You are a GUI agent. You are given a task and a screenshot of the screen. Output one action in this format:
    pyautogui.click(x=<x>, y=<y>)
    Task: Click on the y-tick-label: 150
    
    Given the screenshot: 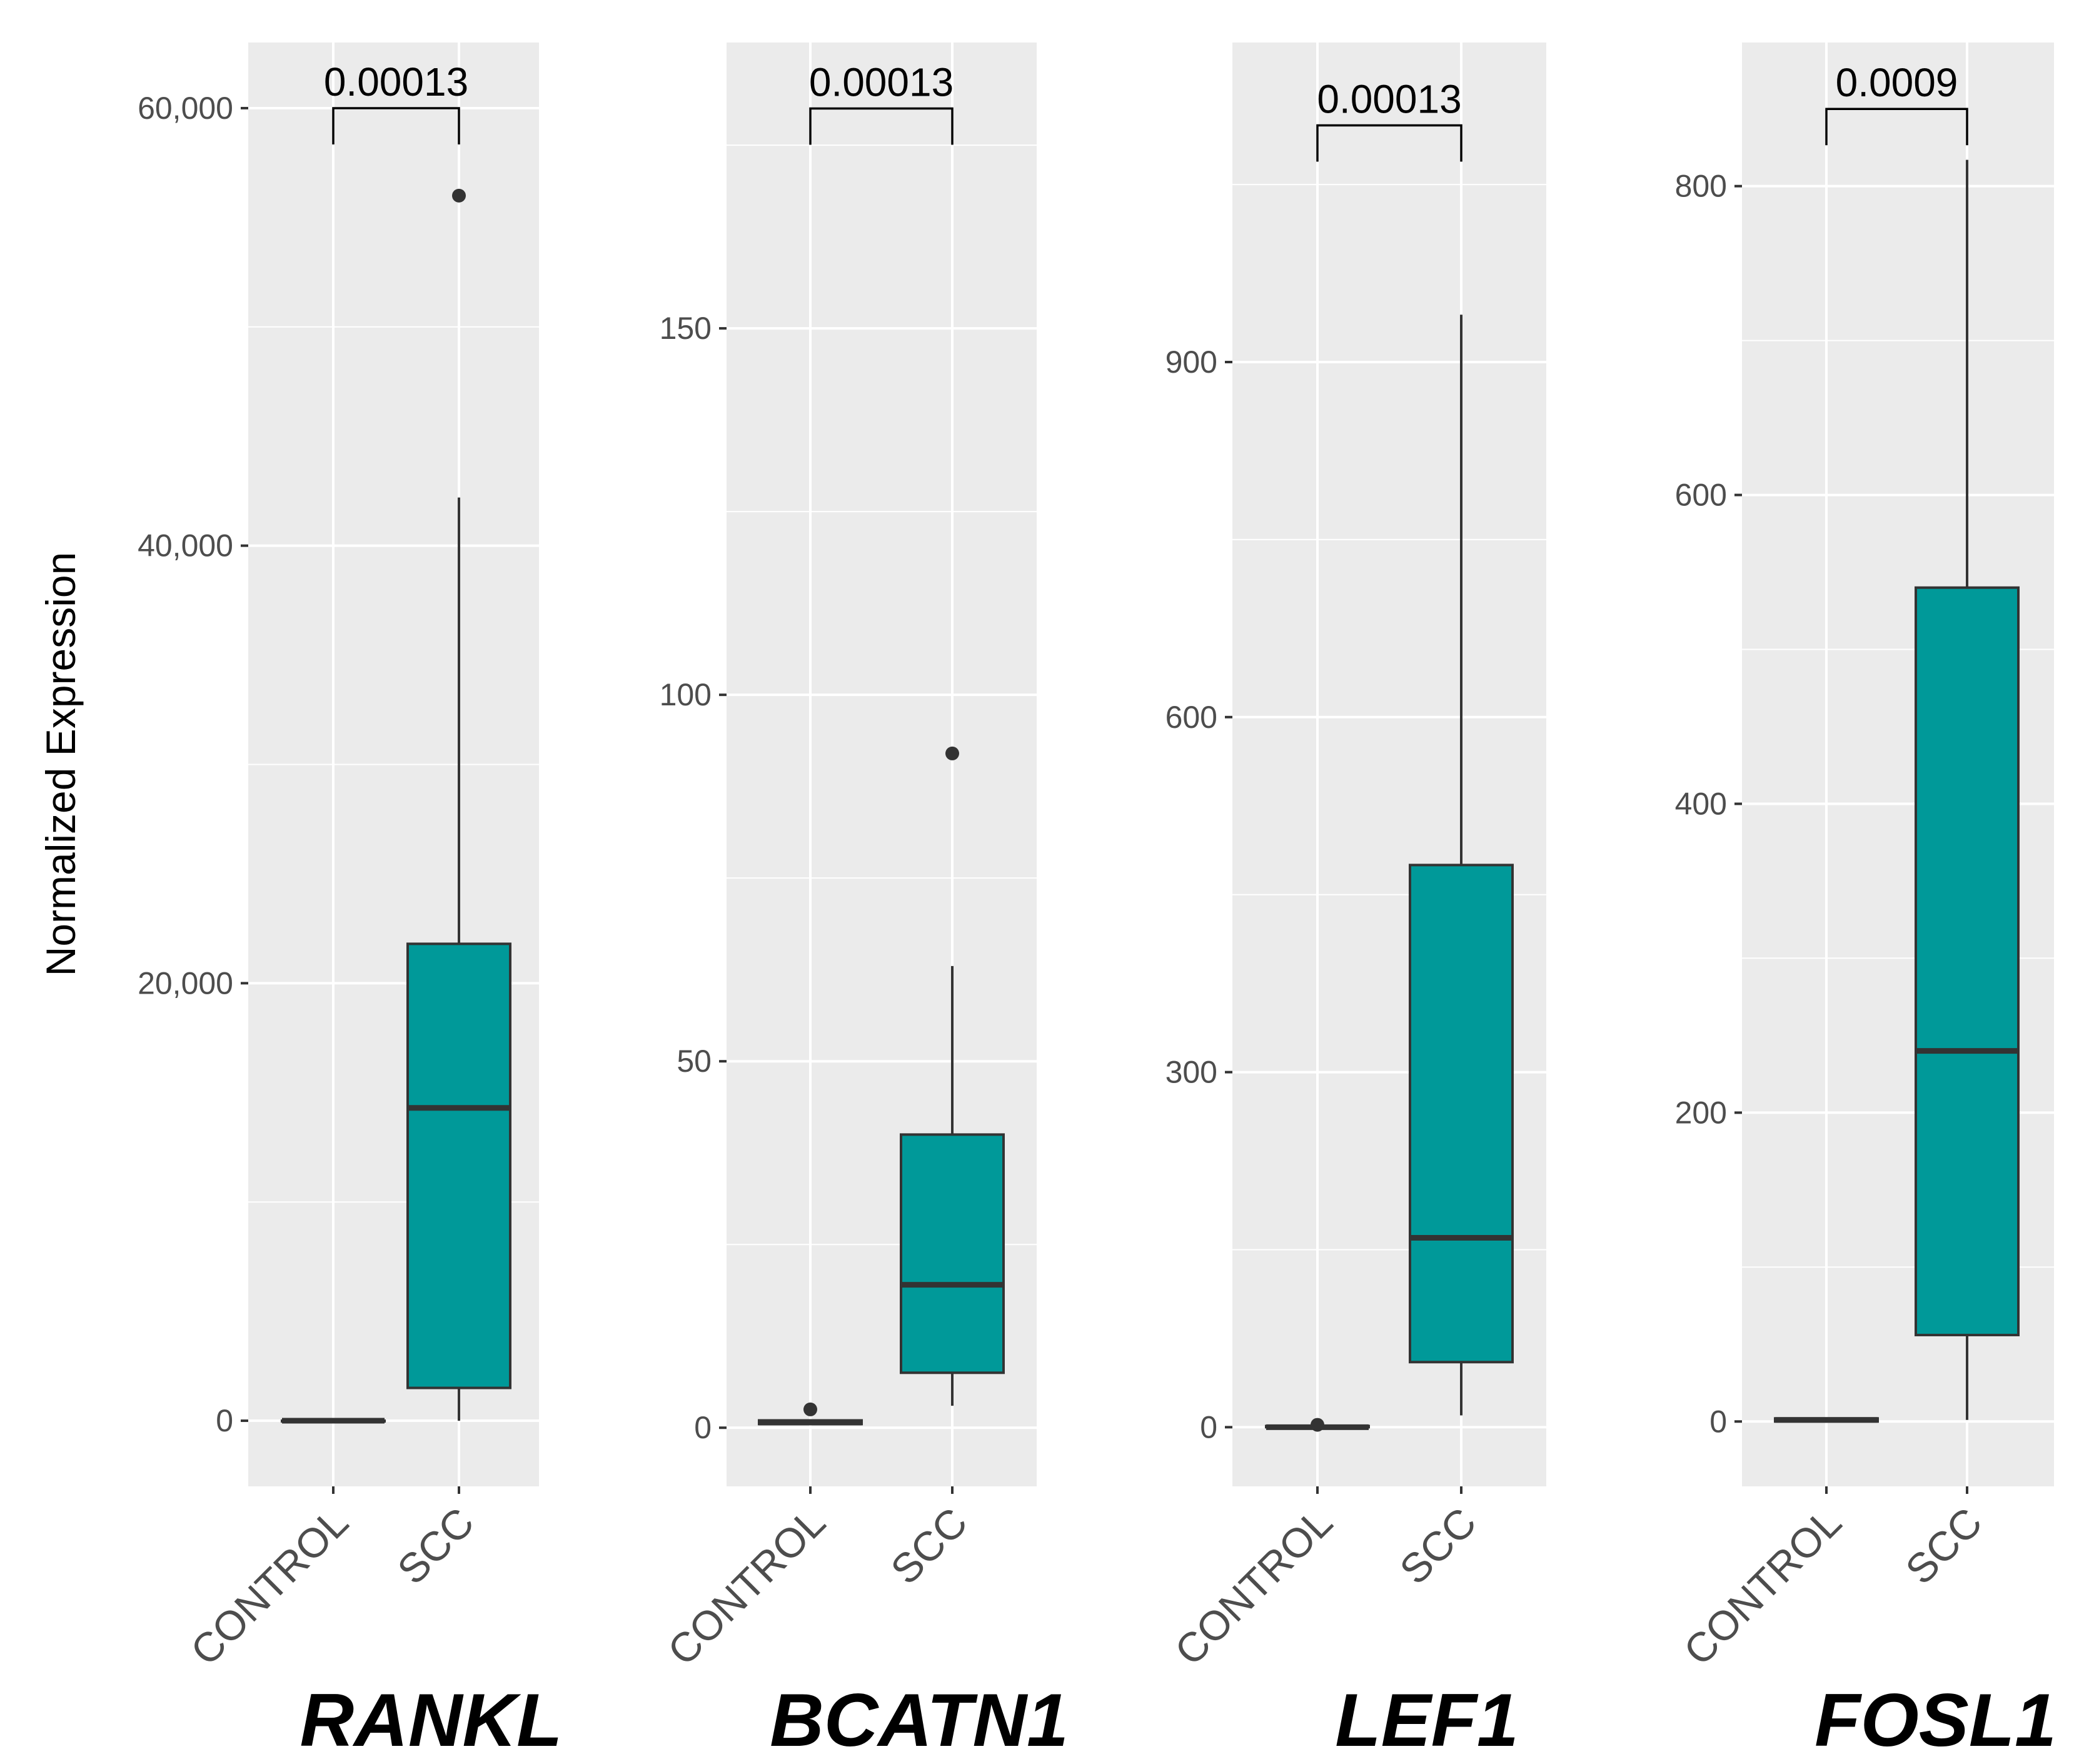 What is the action you would take?
    pyautogui.click(x=686, y=329)
    